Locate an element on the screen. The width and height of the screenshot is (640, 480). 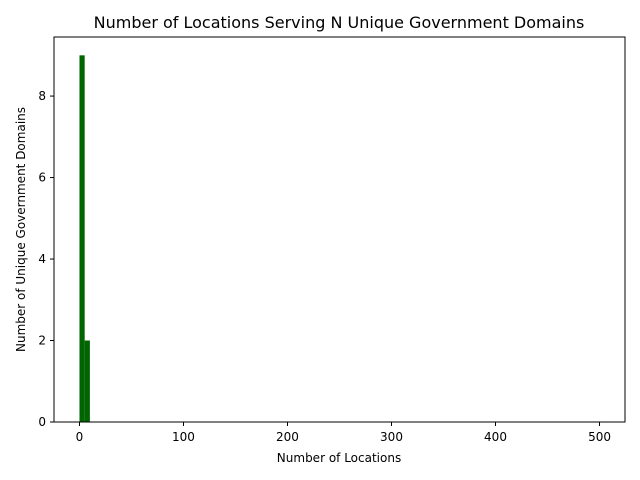
bars-group is located at coordinates (84, 238).